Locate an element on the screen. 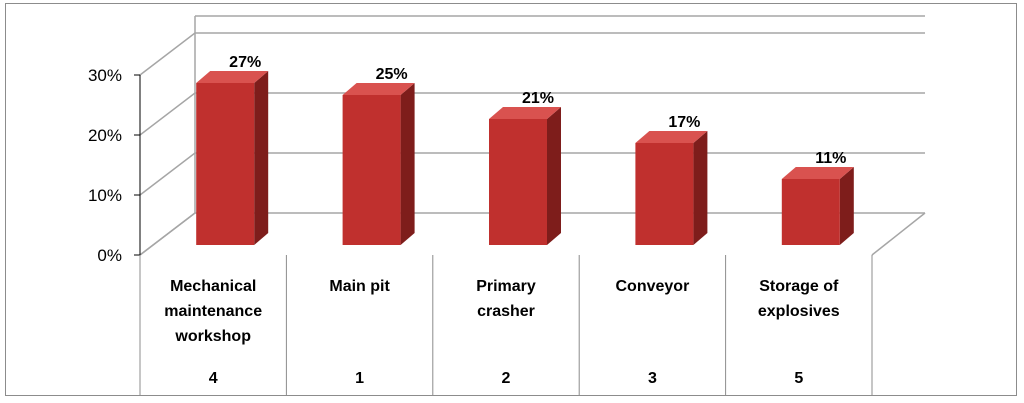  data-label: 11% is located at coordinates (830, 158).